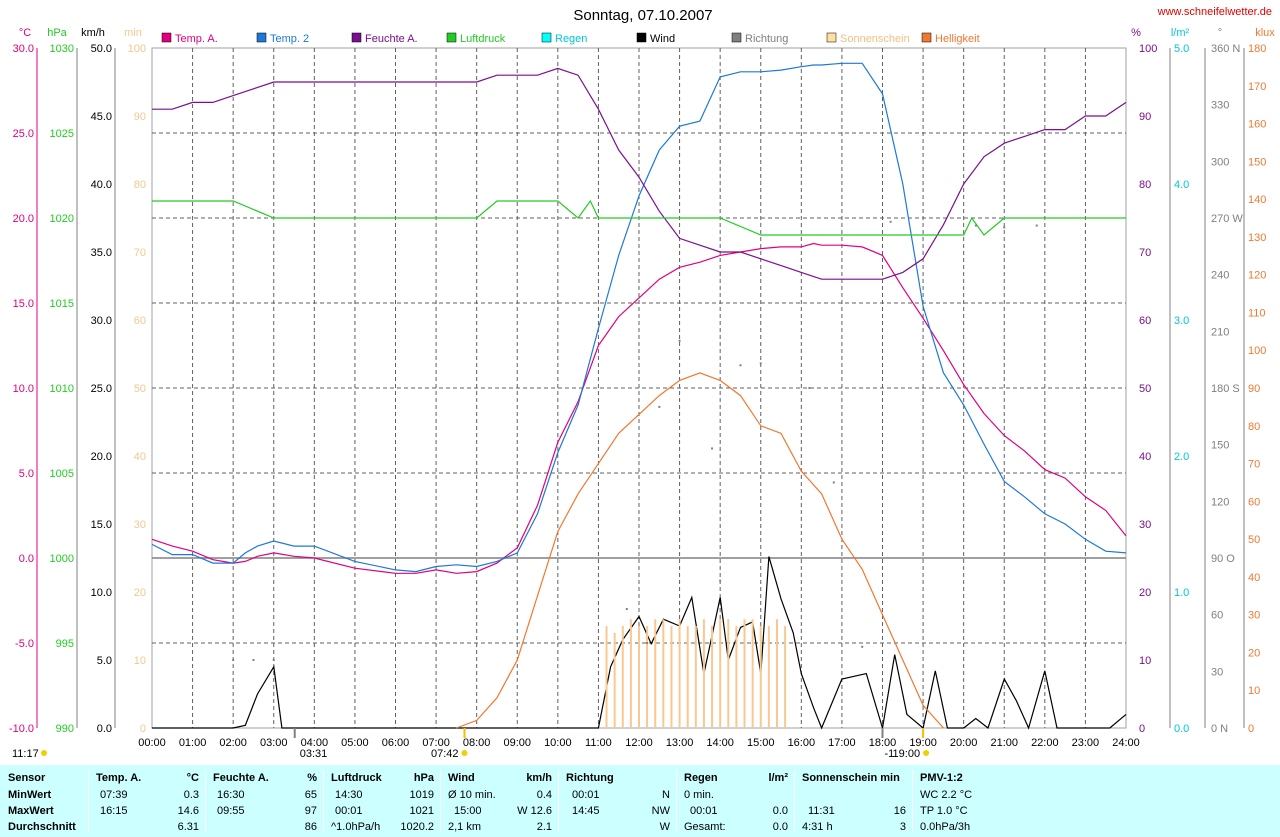  What do you see at coordinates (1214, 12) in the screenshot?
I see `site-link: www.schneifelwetter.de` at bounding box center [1214, 12].